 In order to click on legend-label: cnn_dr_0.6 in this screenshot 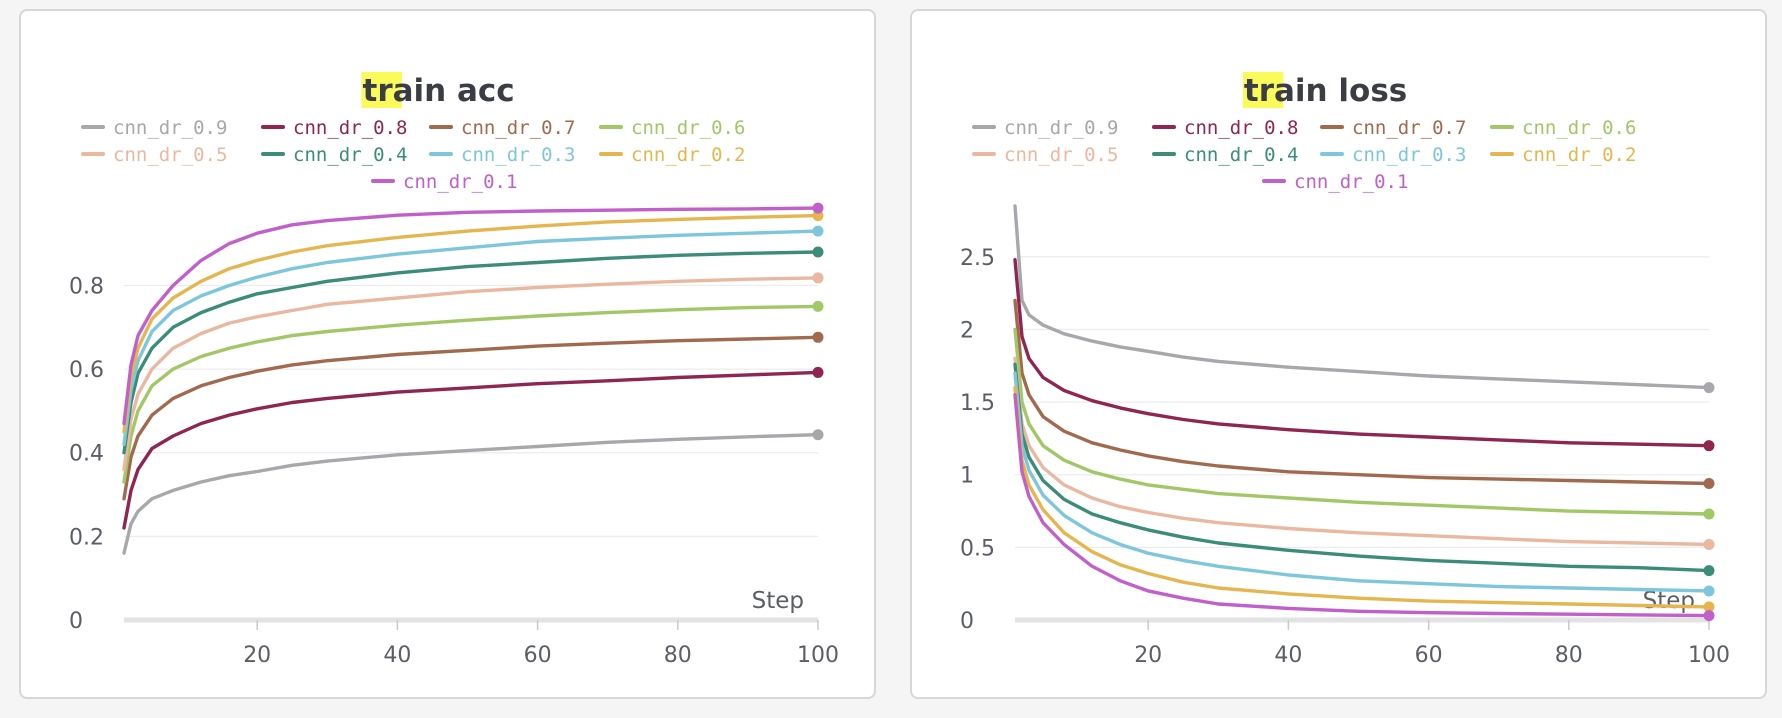, I will do `click(1579, 128)`.